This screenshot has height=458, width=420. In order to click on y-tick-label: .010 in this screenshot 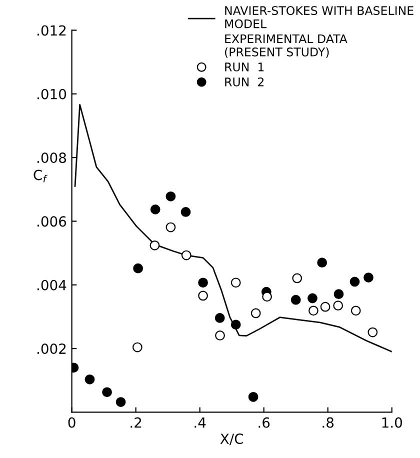, I will do `click(52, 94)`.